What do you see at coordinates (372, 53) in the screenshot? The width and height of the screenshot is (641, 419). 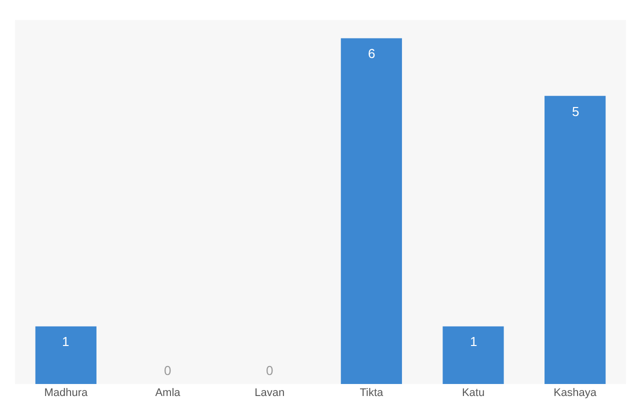 I see `data-label: 6` at bounding box center [372, 53].